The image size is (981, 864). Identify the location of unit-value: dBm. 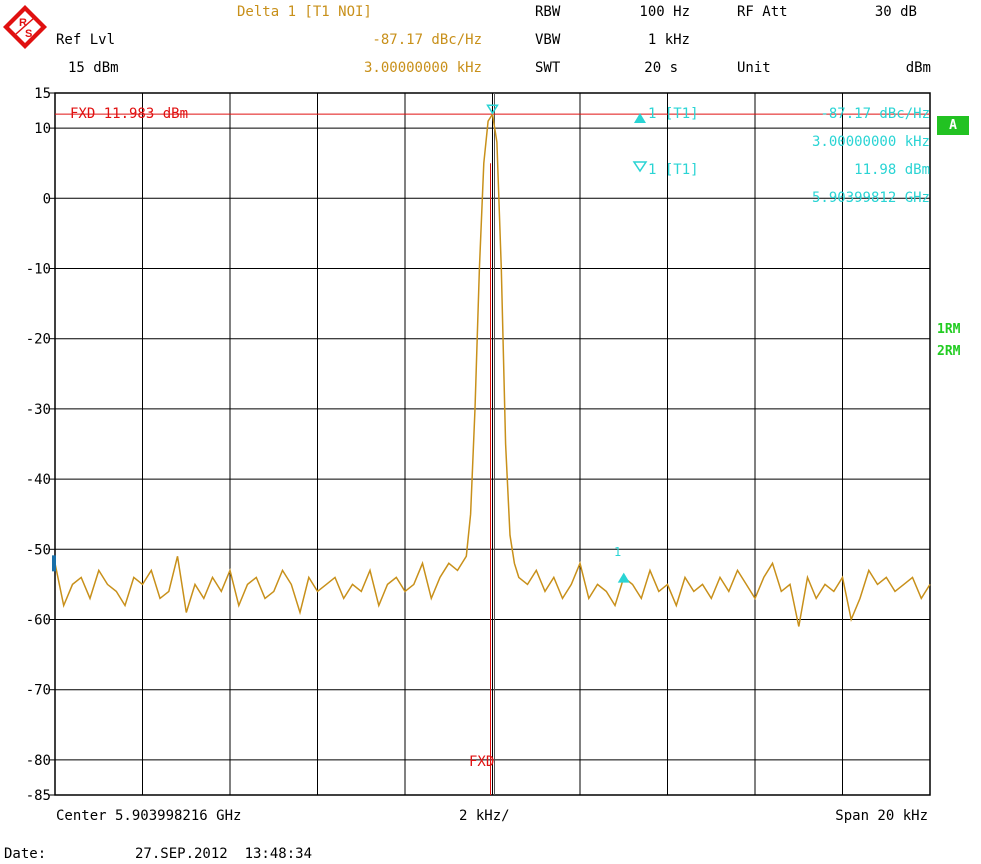
(918, 68).